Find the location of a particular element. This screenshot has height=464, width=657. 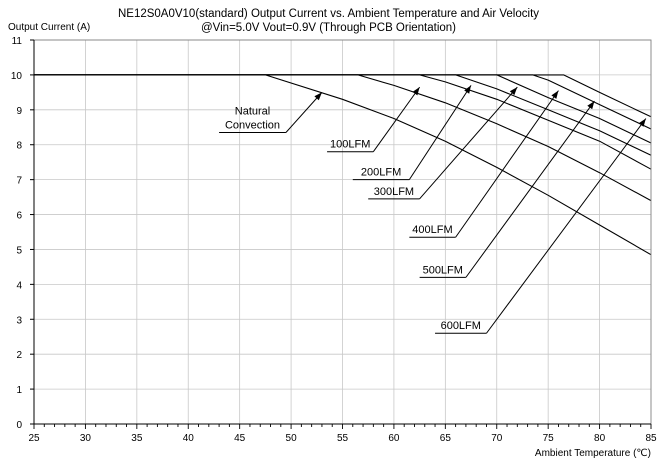

y-tick-label: 0 is located at coordinates (19, 425).